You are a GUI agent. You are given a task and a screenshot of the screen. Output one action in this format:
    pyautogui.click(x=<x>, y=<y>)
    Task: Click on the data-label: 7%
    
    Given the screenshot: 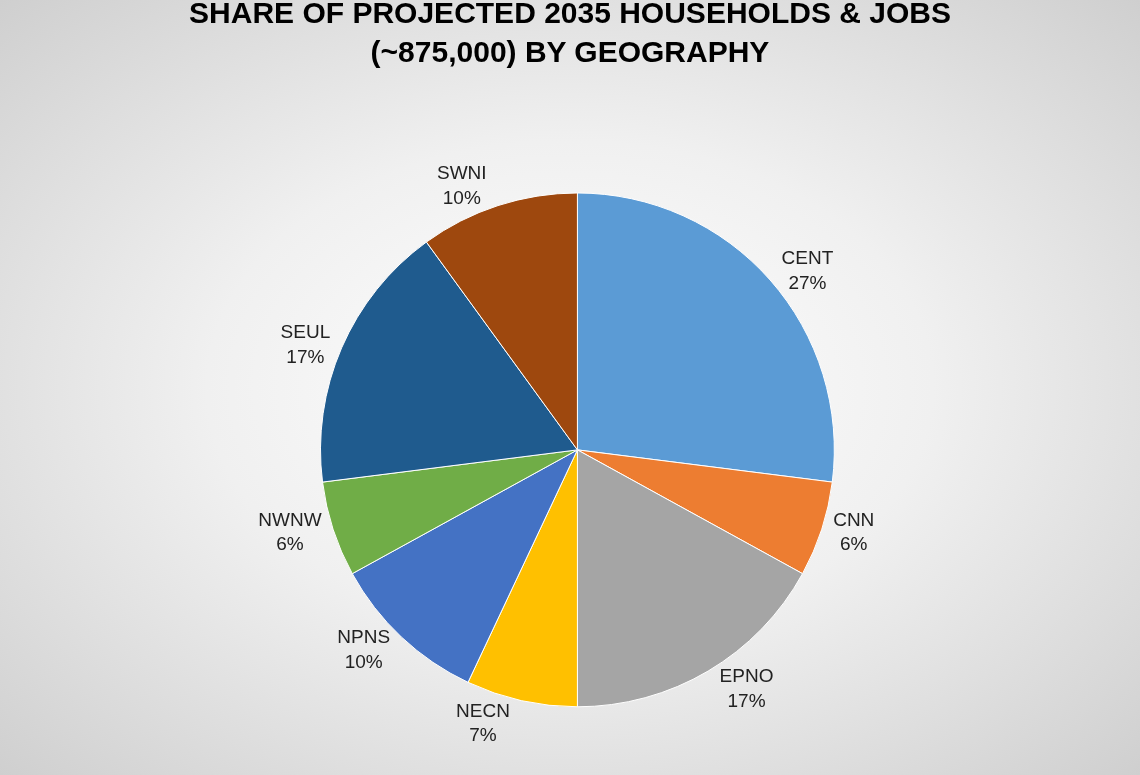 What is the action you would take?
    pyautogui.click(x=483, y=735)
    